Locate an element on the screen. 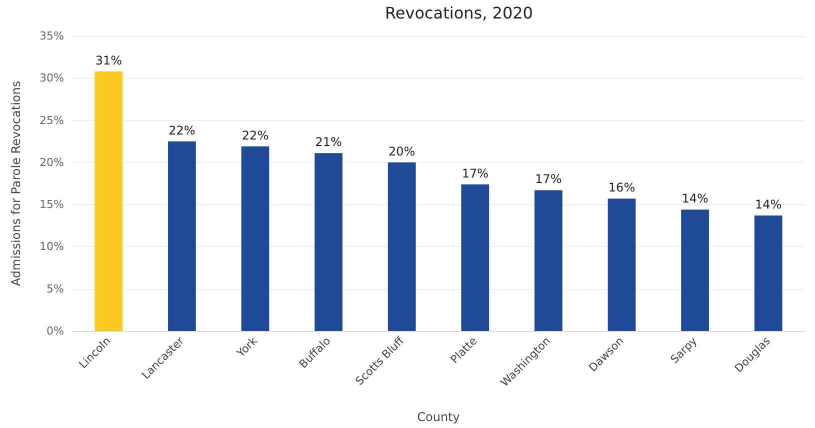 The height and width of the screenshot is (428, 815). y-tick-label: 35% is located at coordinates (52, 36).